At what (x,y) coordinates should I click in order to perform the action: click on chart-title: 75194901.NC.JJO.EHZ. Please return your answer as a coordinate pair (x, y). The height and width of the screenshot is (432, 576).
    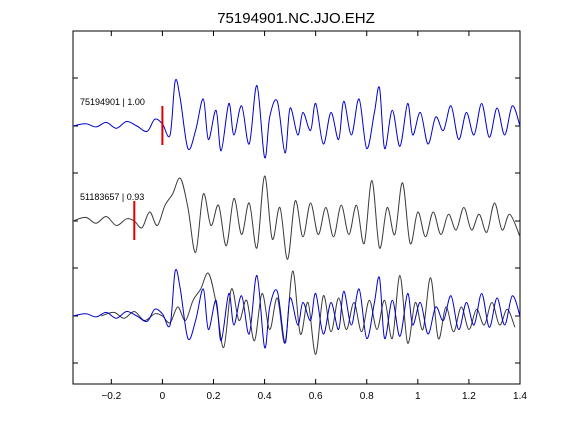
    Looking at the image, I should click on (296, 18).